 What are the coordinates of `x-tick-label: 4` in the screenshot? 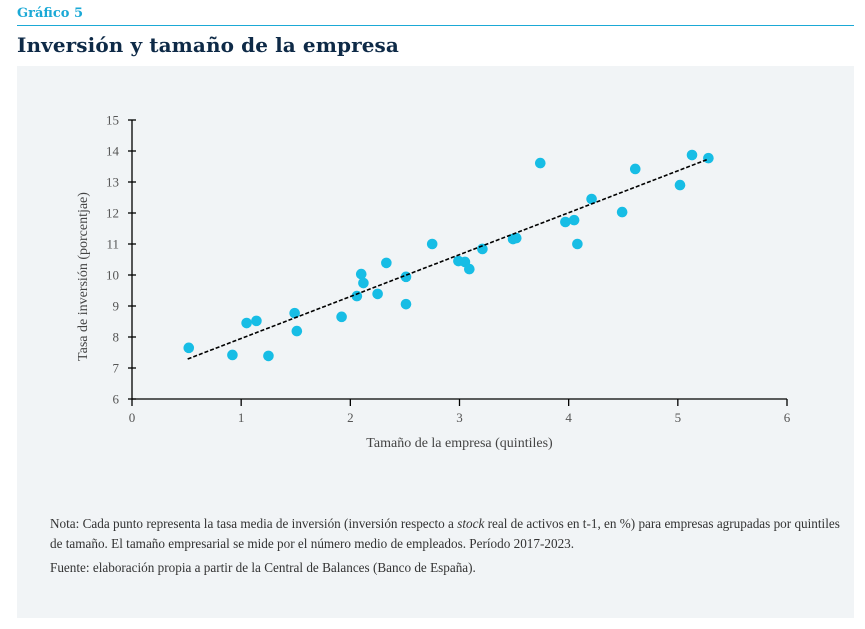 It's located at (568, 417).